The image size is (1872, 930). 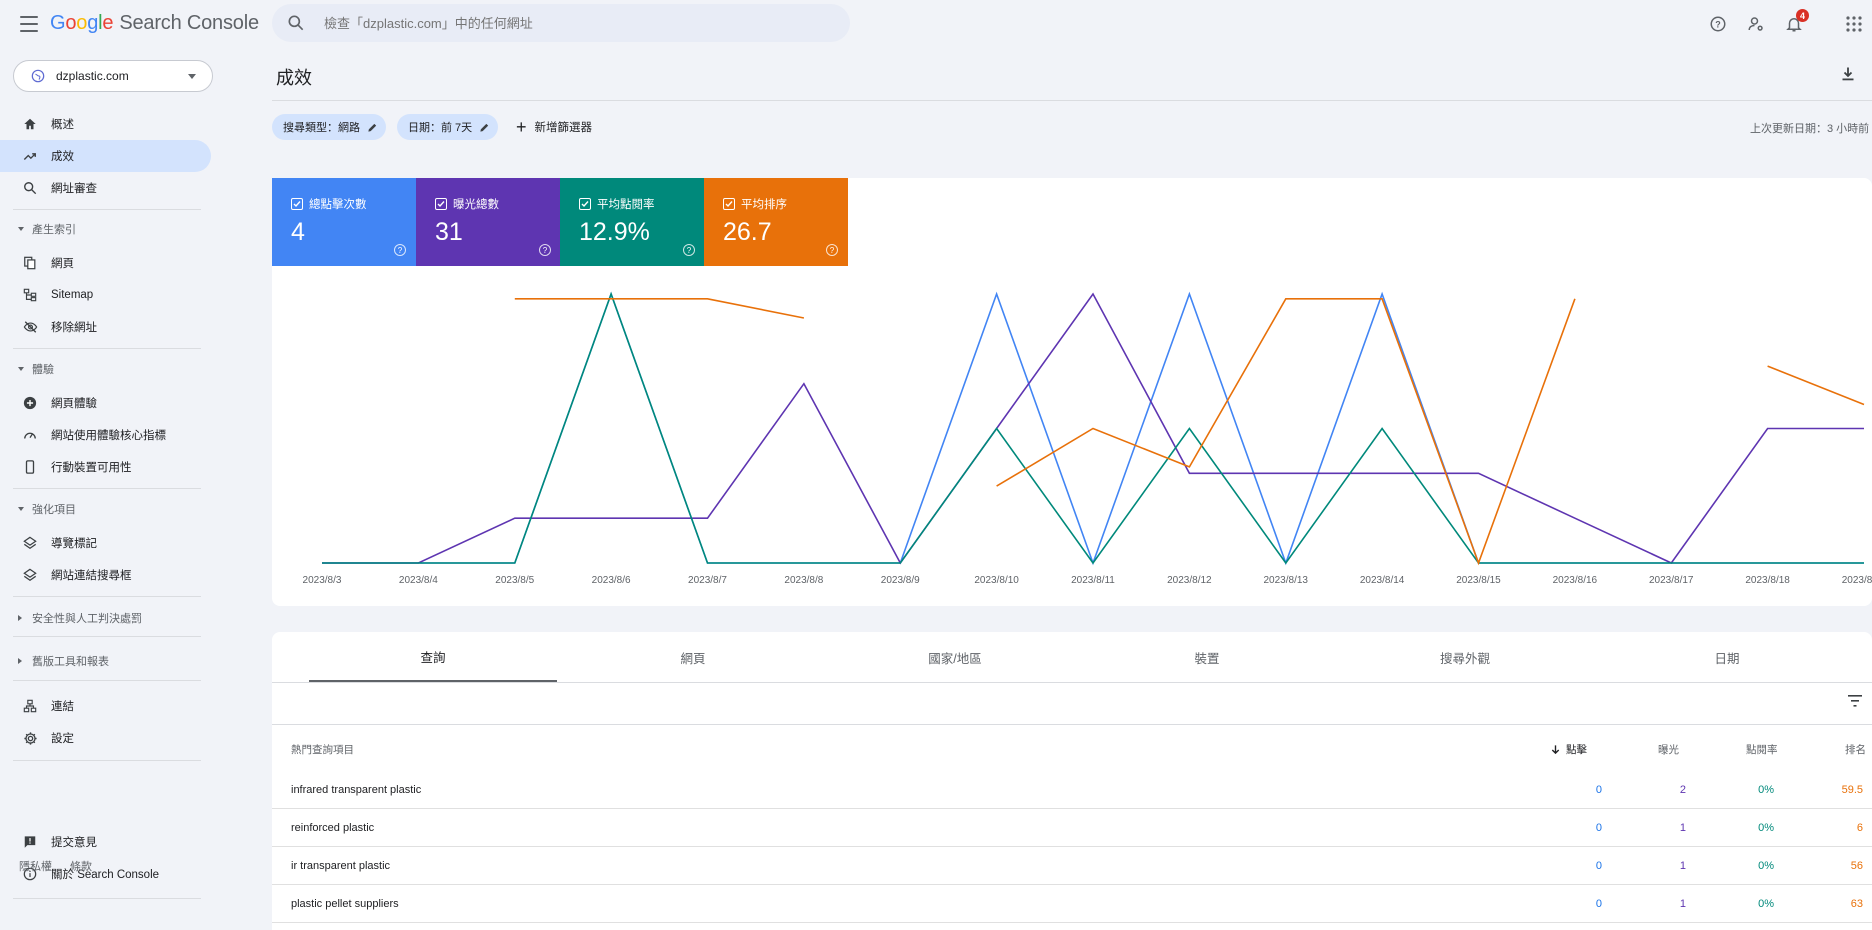 What do you see at coordinates (564, 23) in the screenshot?
I see `search-input` at bounding box center [564, 23].